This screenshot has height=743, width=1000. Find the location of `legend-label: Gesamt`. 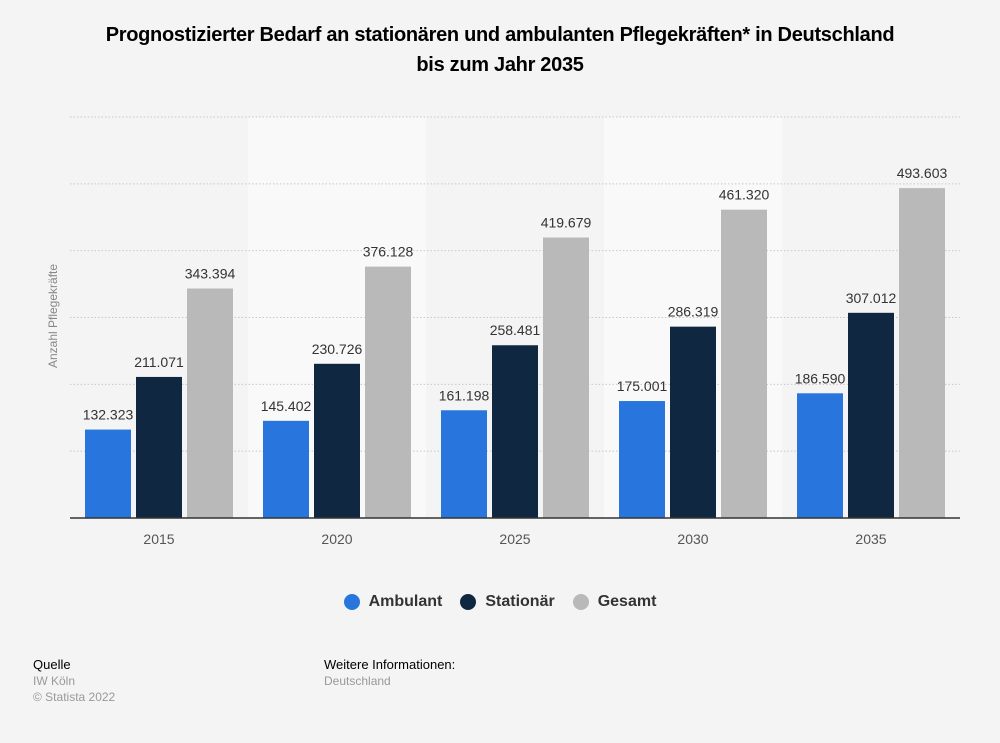

legend-label: Gesamt is located at coordinates (627, 601).